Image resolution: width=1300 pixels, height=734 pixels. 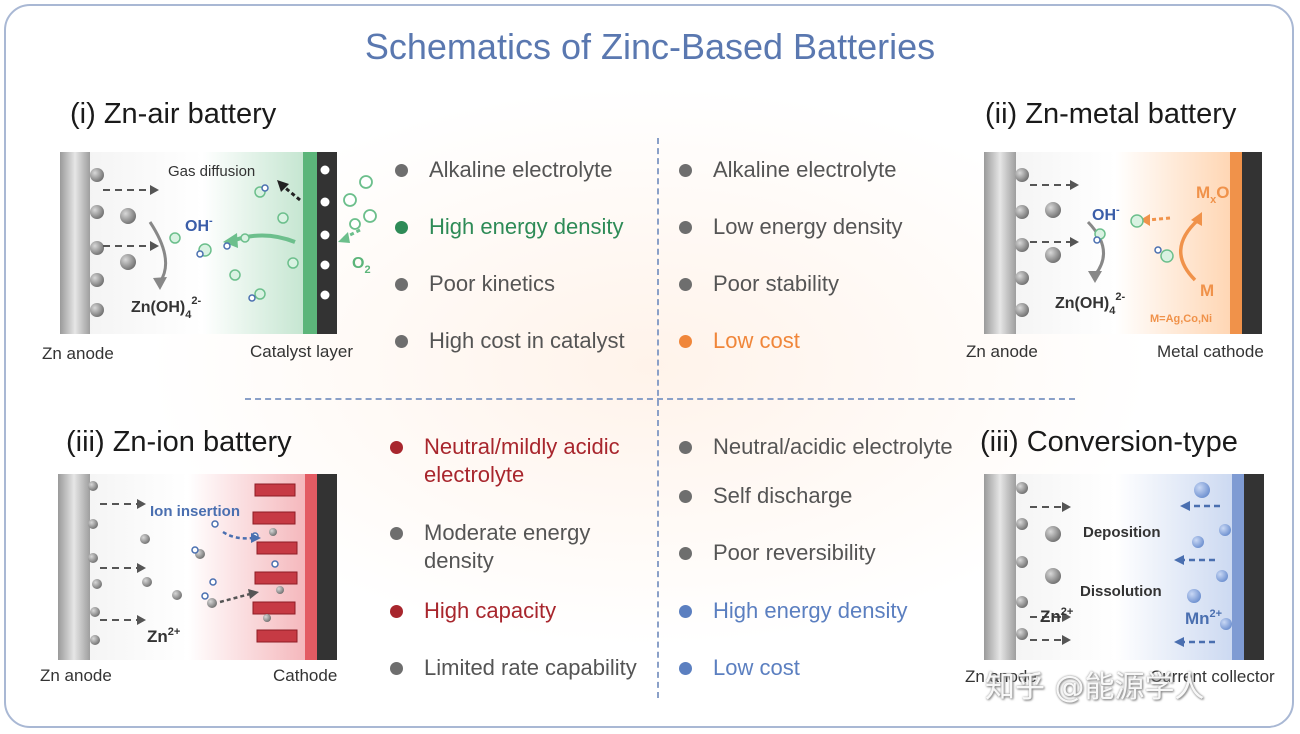 What do you see at coordinates (808, 226) in the screenshot?
I see `feature-text: Low energy density` at bounding box center [808, 226].